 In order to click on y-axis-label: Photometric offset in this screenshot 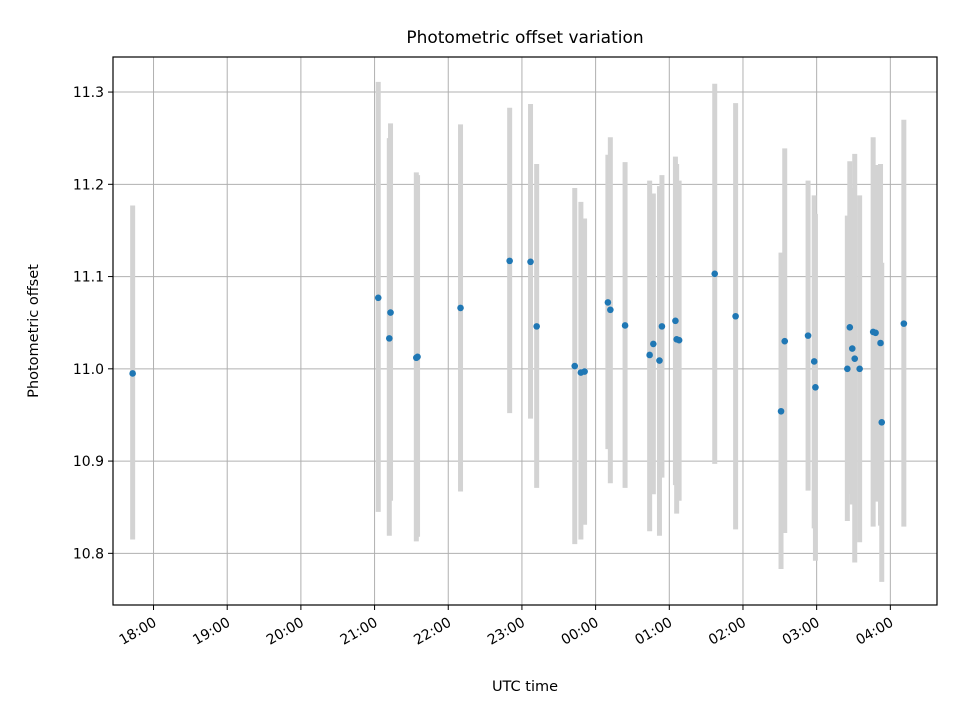, I will do `click(34, 331)`.